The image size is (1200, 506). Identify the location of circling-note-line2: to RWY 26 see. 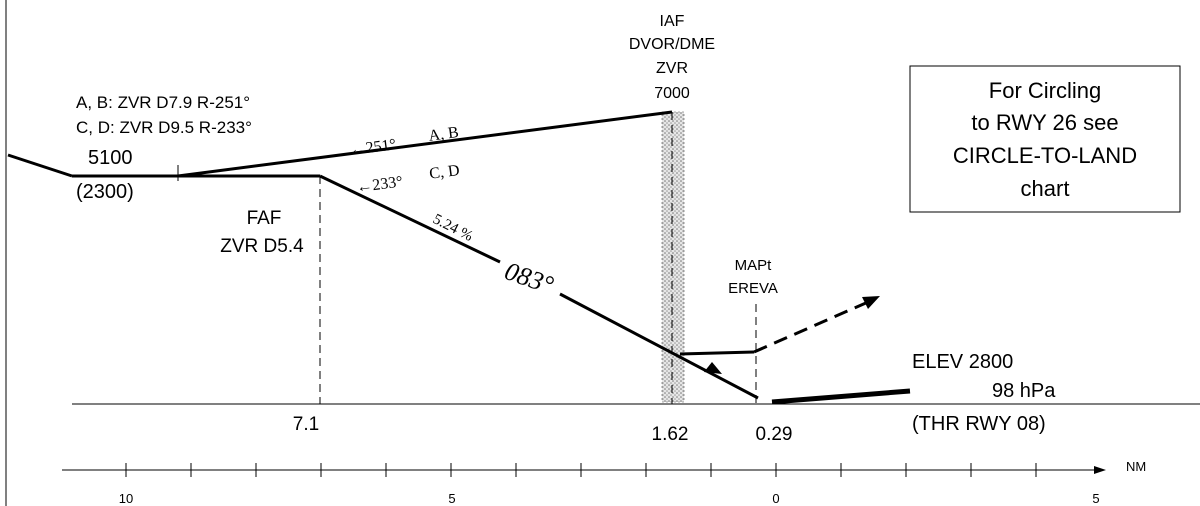
(1044, 122).